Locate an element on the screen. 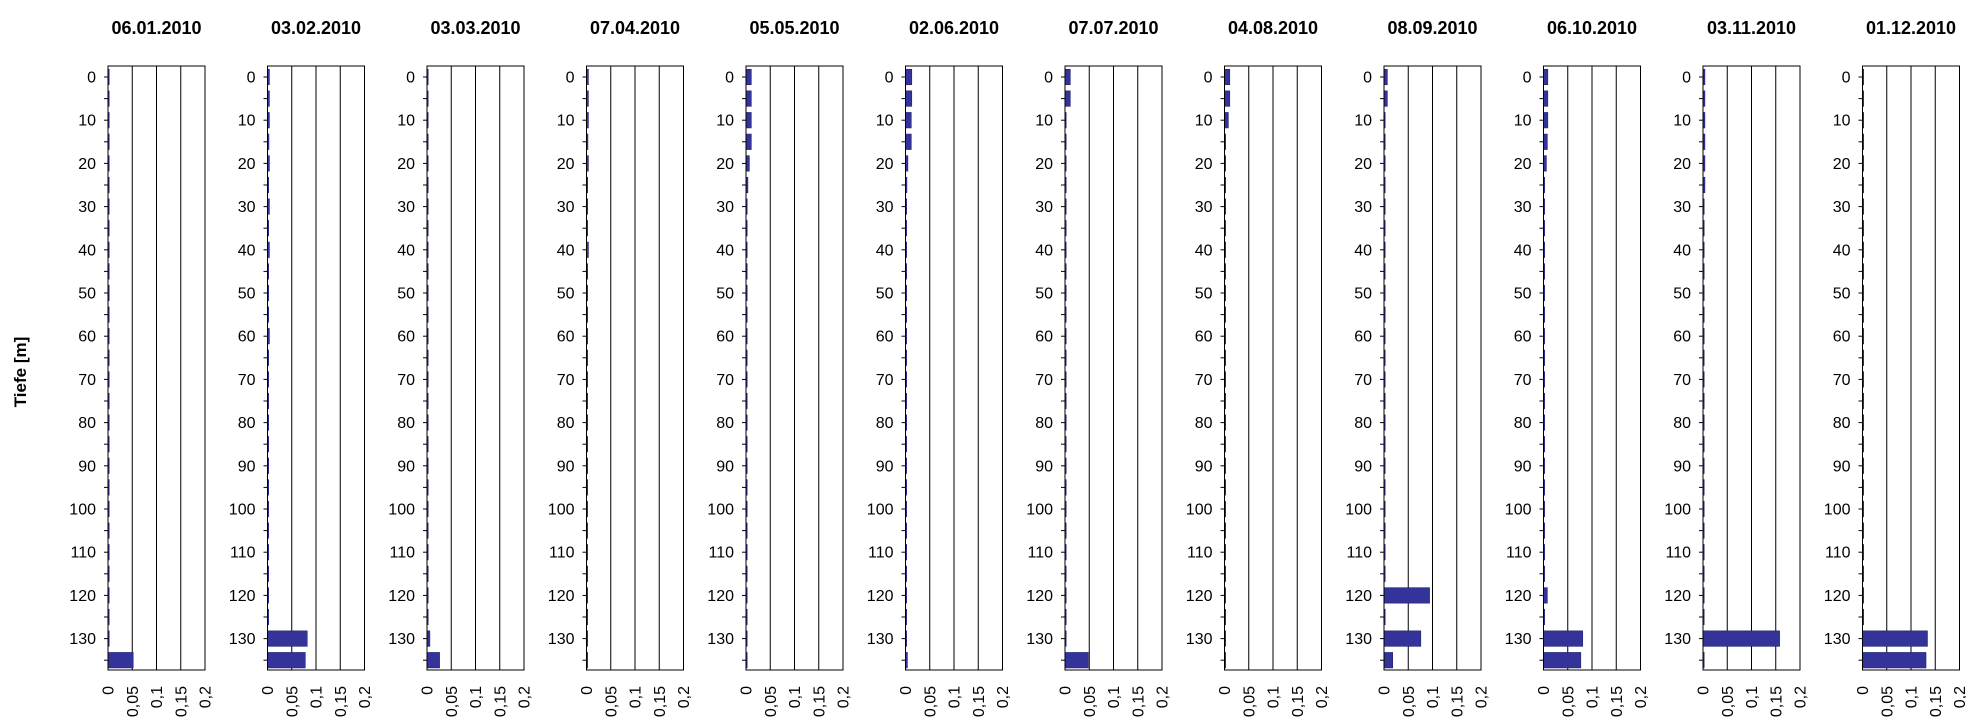  panel-title: 03.11.2010 is located at coordinates (1751, 28).